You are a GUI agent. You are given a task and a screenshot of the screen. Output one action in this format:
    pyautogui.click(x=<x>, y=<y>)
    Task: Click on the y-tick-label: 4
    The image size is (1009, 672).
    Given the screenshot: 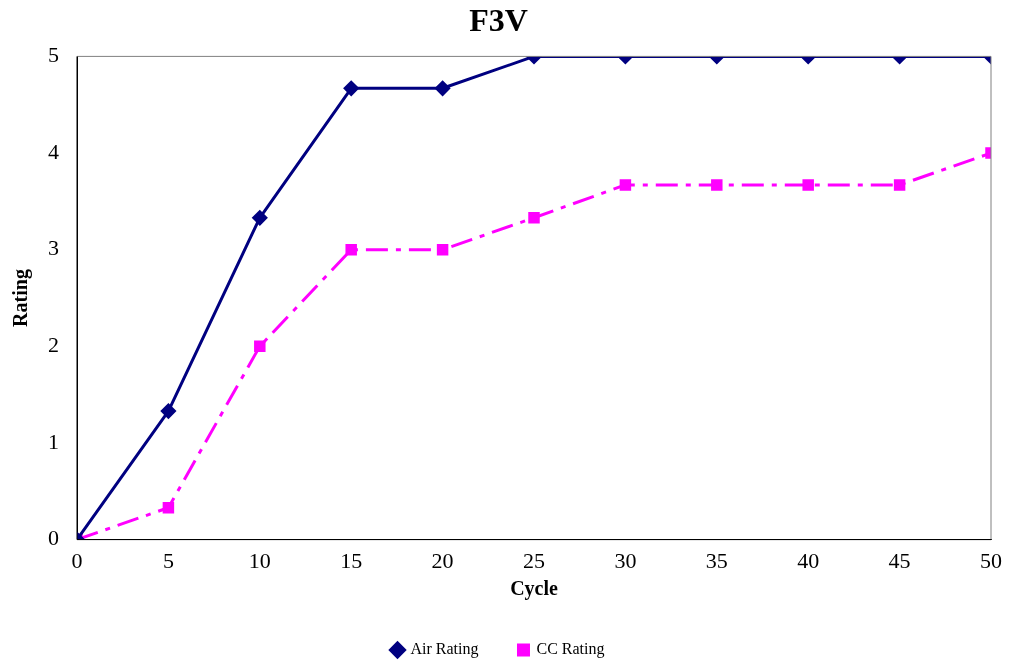 What is the action you would take?
    pyautogui.click(x=53, y=151)
    